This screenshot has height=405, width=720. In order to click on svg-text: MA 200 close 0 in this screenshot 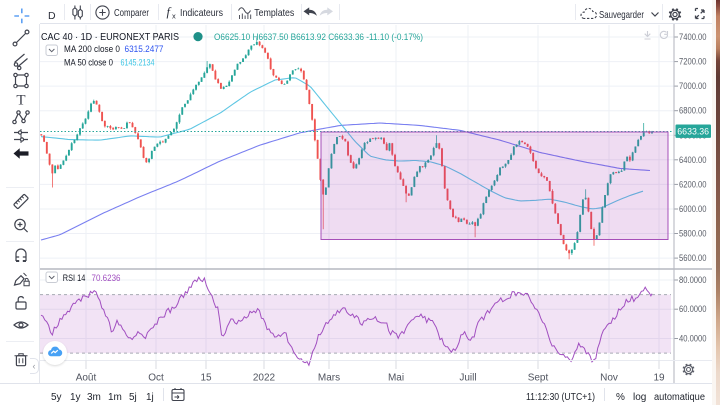, I will do `click(92, 49)`.